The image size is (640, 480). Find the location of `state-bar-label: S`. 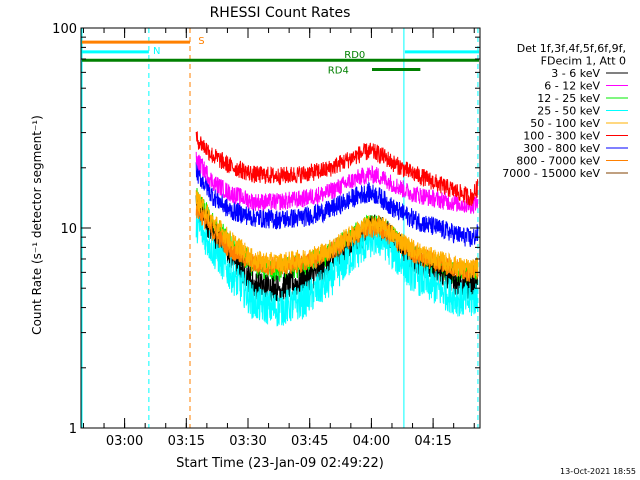

state-bar-label: S is located at coordinates (201, 41).